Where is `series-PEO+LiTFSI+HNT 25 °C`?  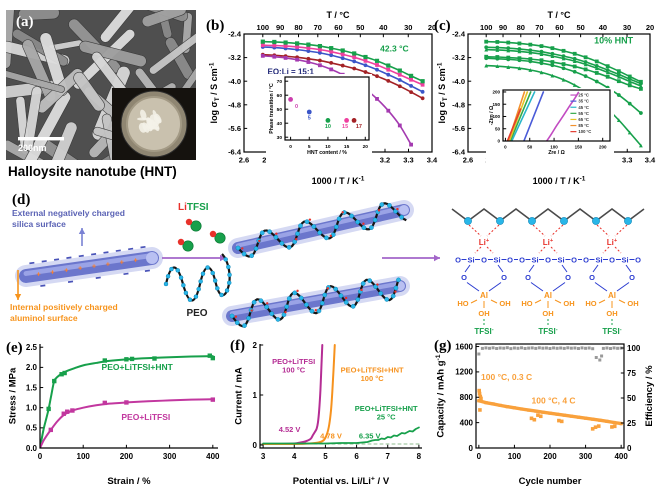 series-PEO+LiTFSI+HNT 25 °C is located at coordinates (341, 435).